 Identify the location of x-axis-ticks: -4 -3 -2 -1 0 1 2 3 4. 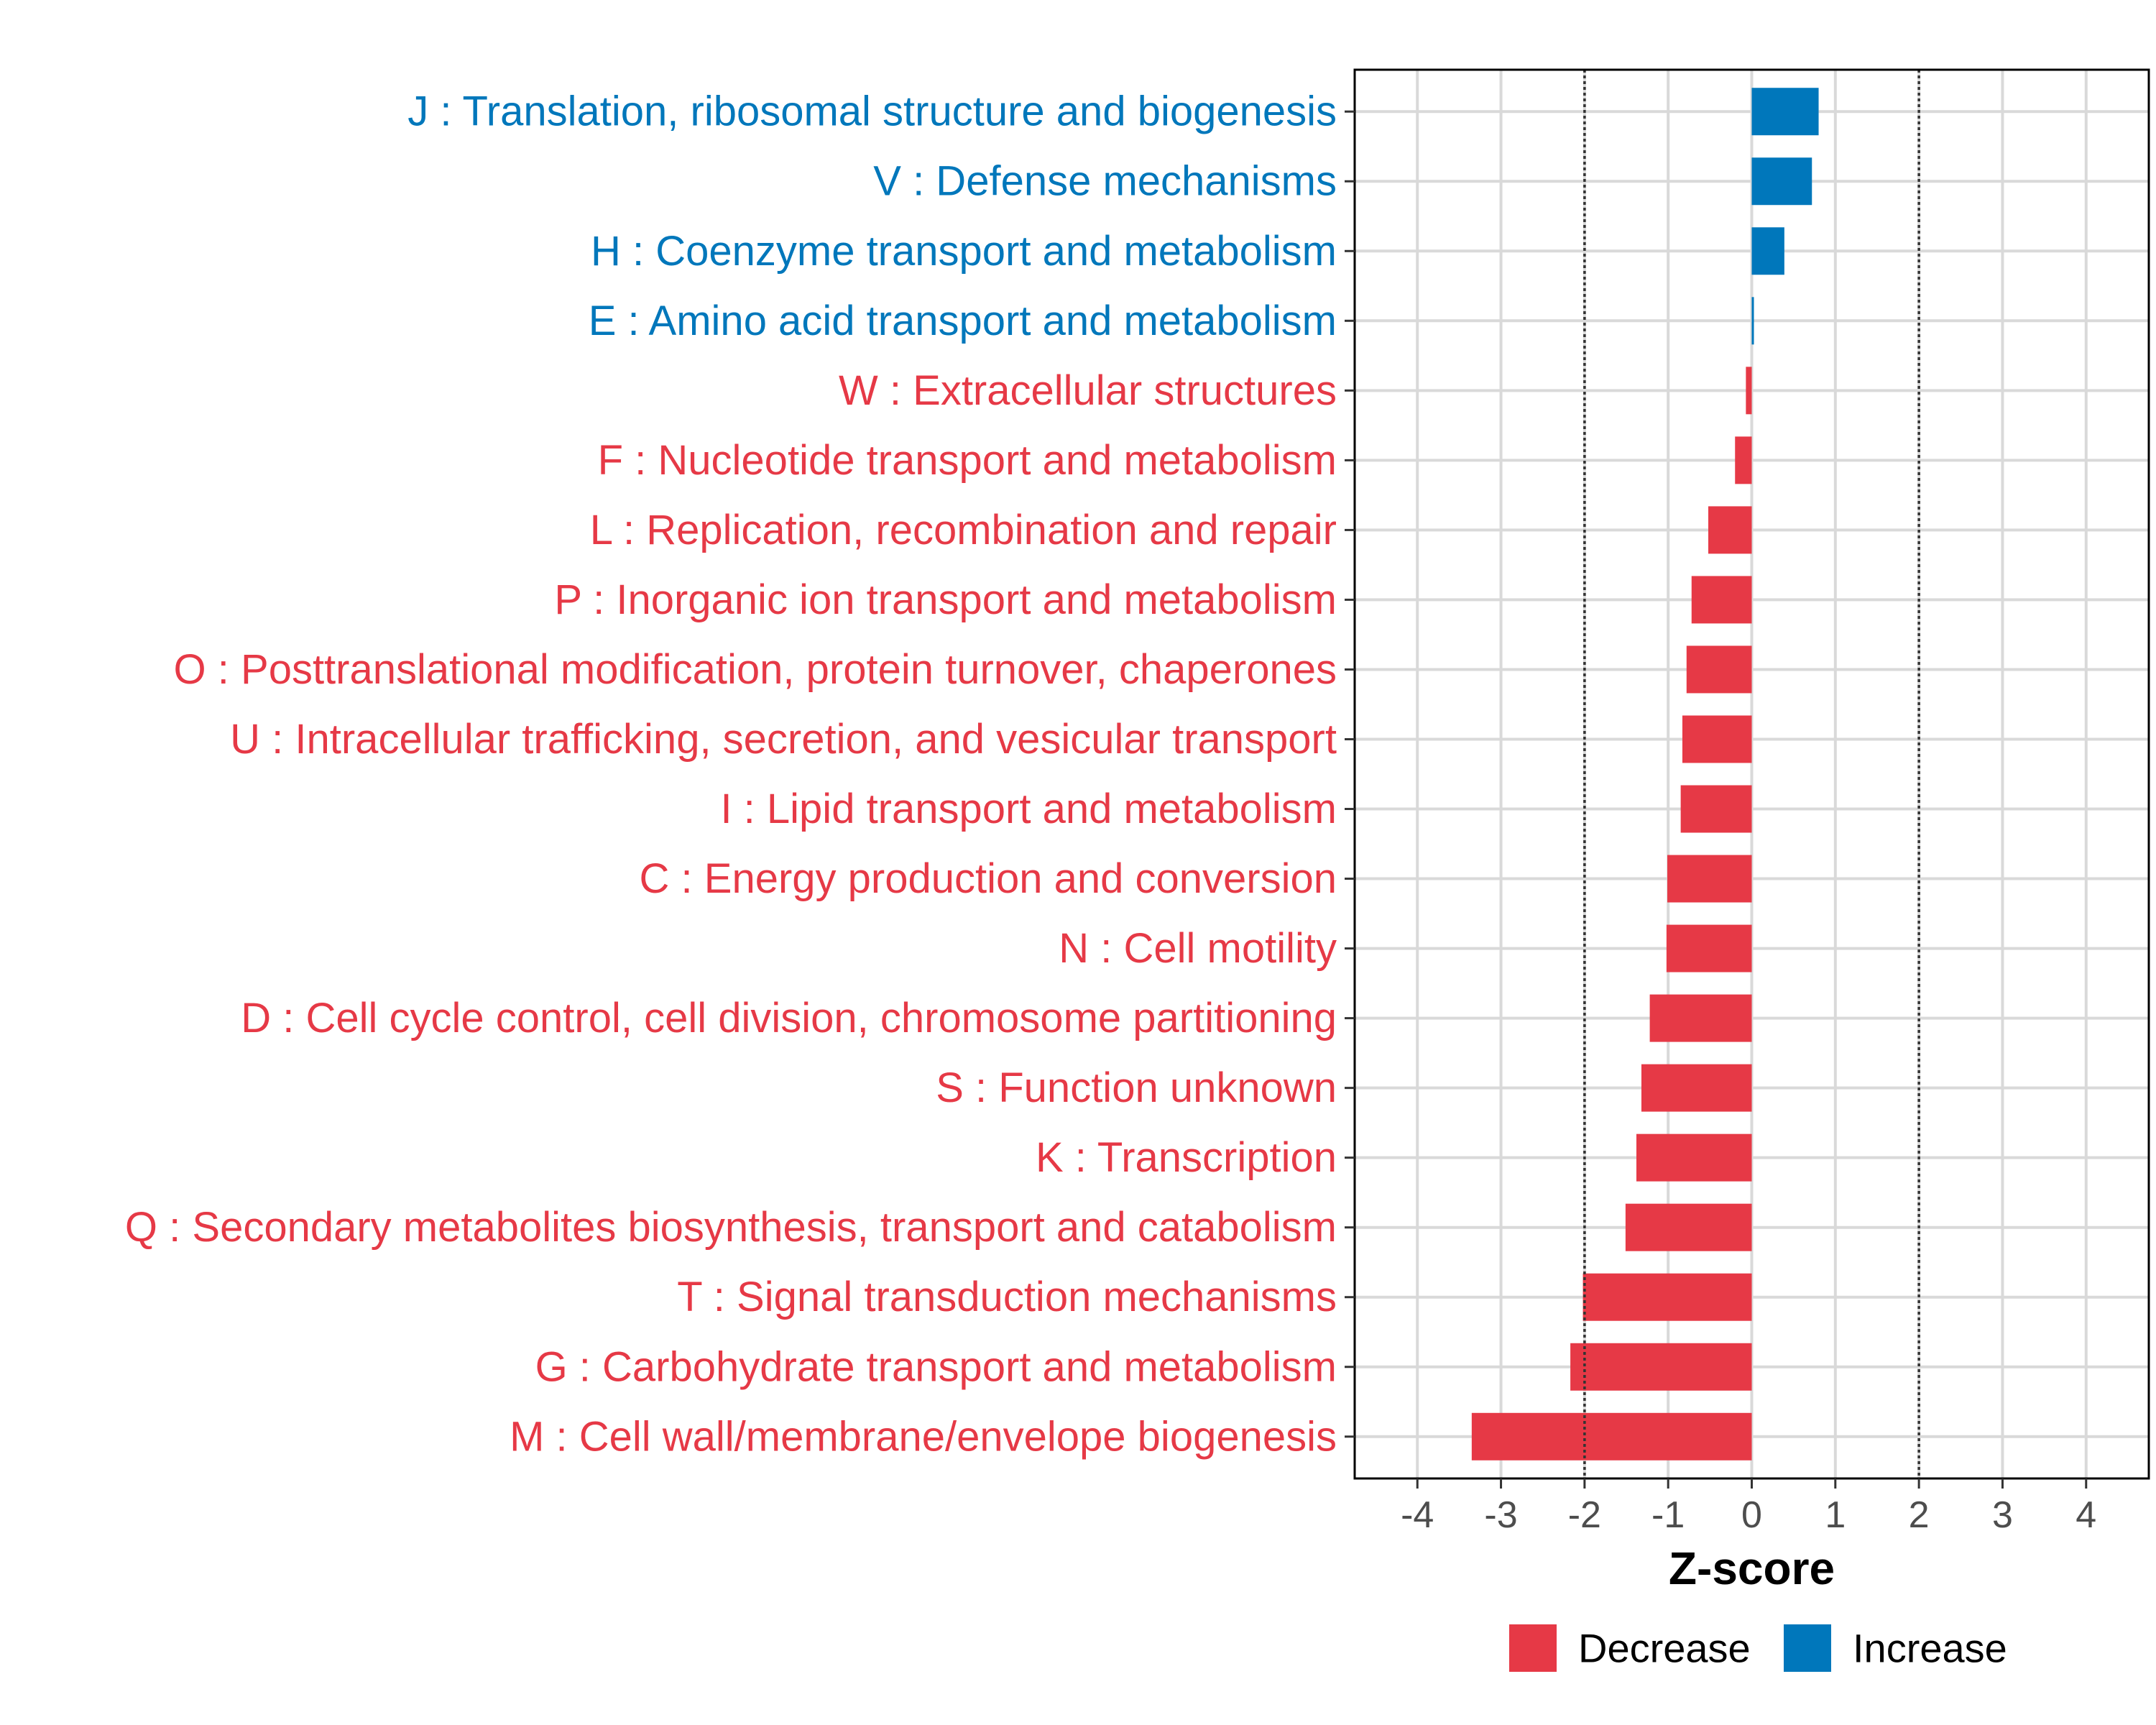
(1748, 1507).